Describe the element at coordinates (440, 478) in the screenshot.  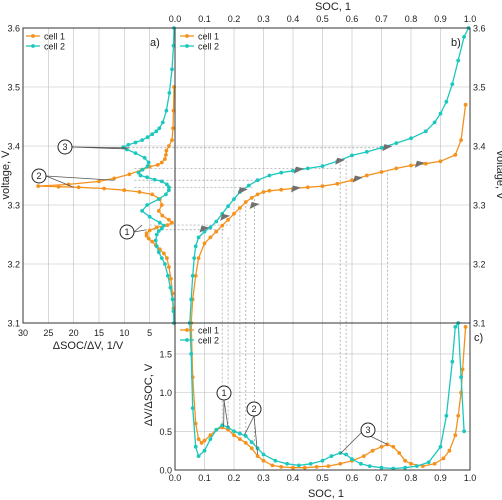
I see `panel-c-xtick-9: 0.9` at that location.